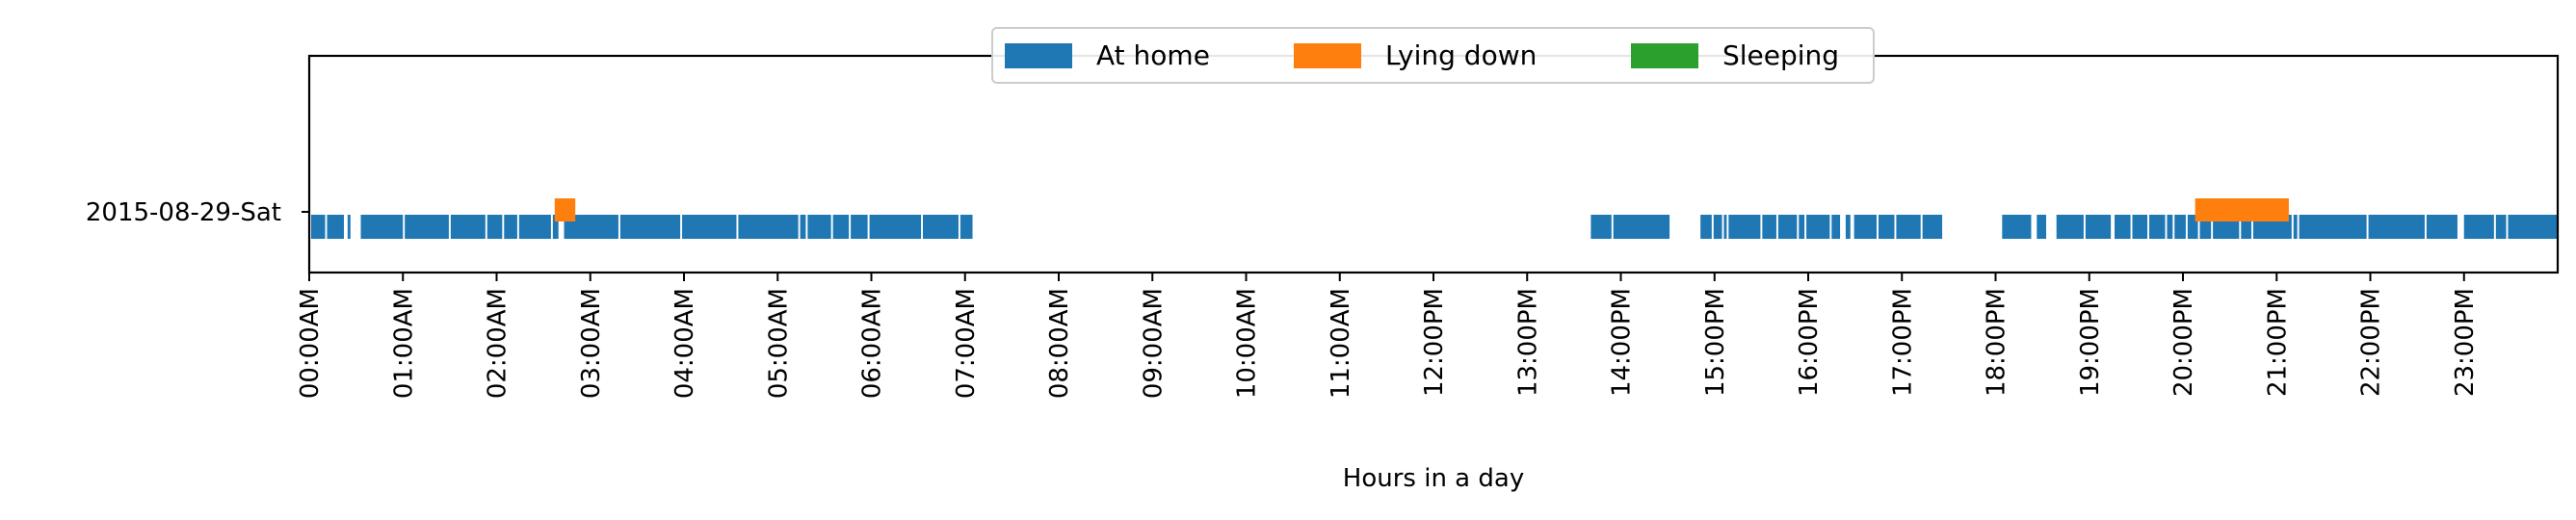 The image size is (2576, 520). Describe the element at coordinates (2090, 342) in the screenshot. I see `x-tick-label: 19:00PM` at that location.